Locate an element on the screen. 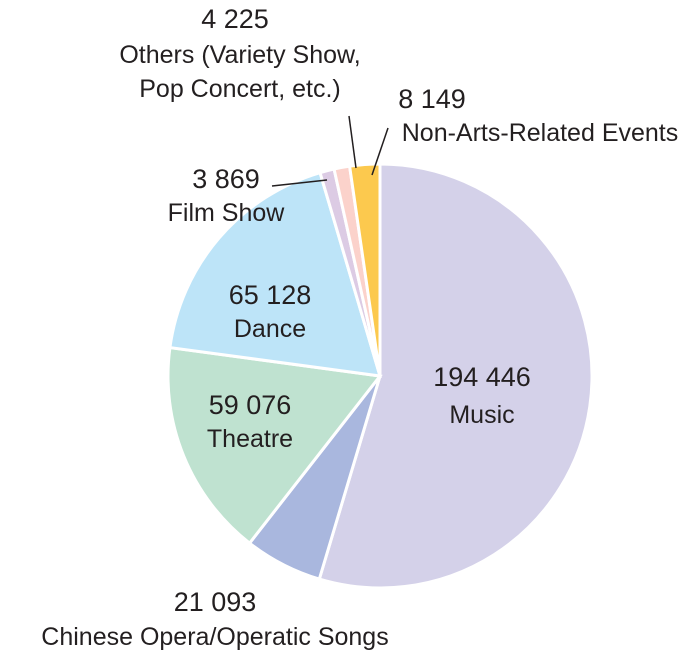 The width and height of the screenshot is (684, 654). category-label: Music is located at coordinates (482, 415).